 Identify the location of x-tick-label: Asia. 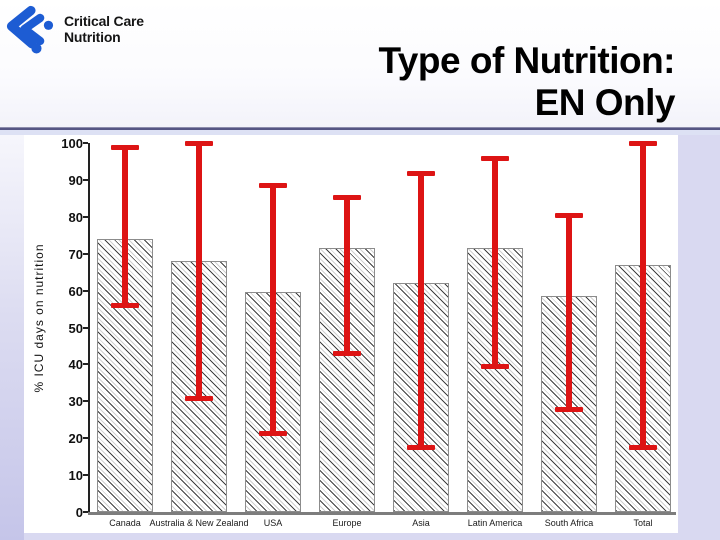
(421, 523).